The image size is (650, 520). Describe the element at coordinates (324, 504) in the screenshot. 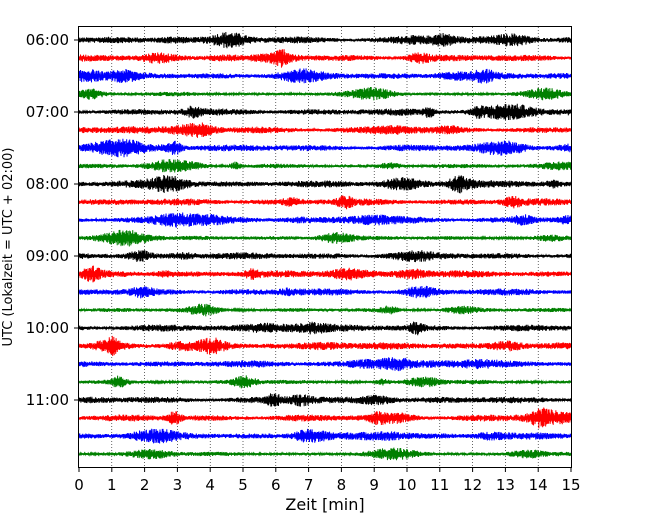

I see `x-axis-label: Zeit [min]` at that location.